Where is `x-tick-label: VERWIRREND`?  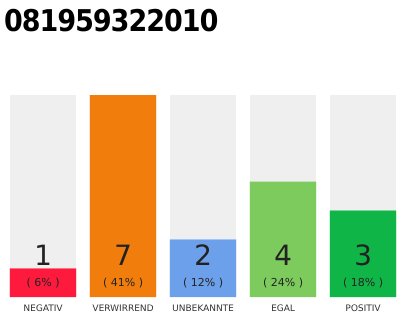 x-tick-label: VERWIRREND is located at coordinates (123, 309).